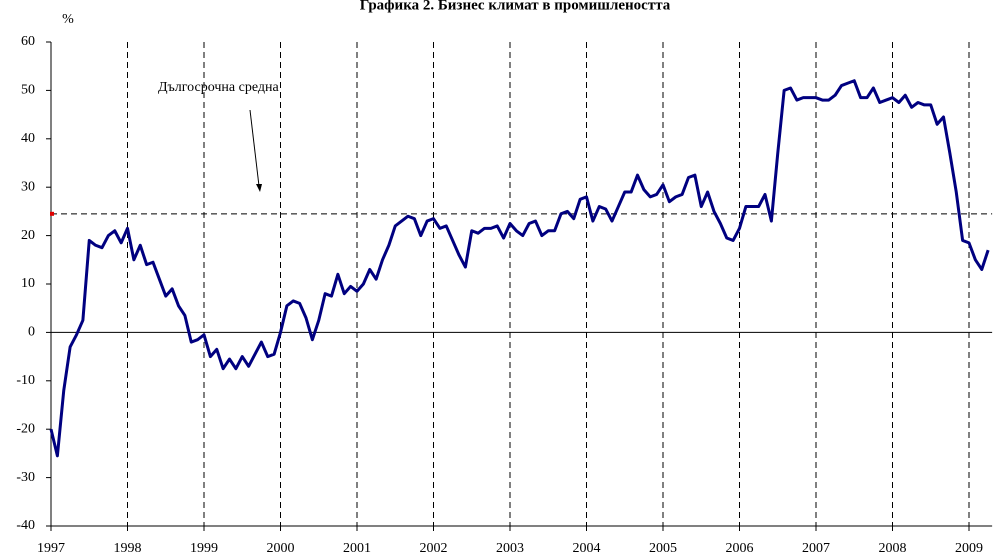 The height and width of the screenshot is (559, 994). Describe the element at coordinates (28, 186) in the screenshot. I see `y-tick-label: 30` at that location.